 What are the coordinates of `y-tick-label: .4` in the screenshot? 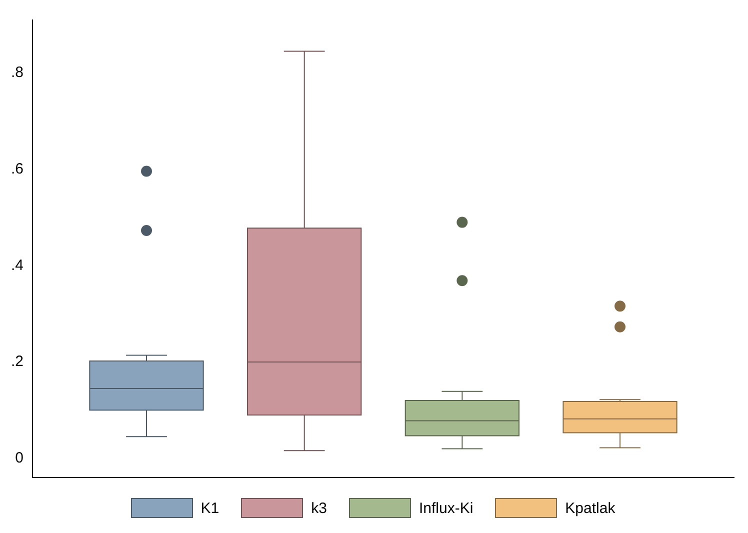 It's located at (17, 265).